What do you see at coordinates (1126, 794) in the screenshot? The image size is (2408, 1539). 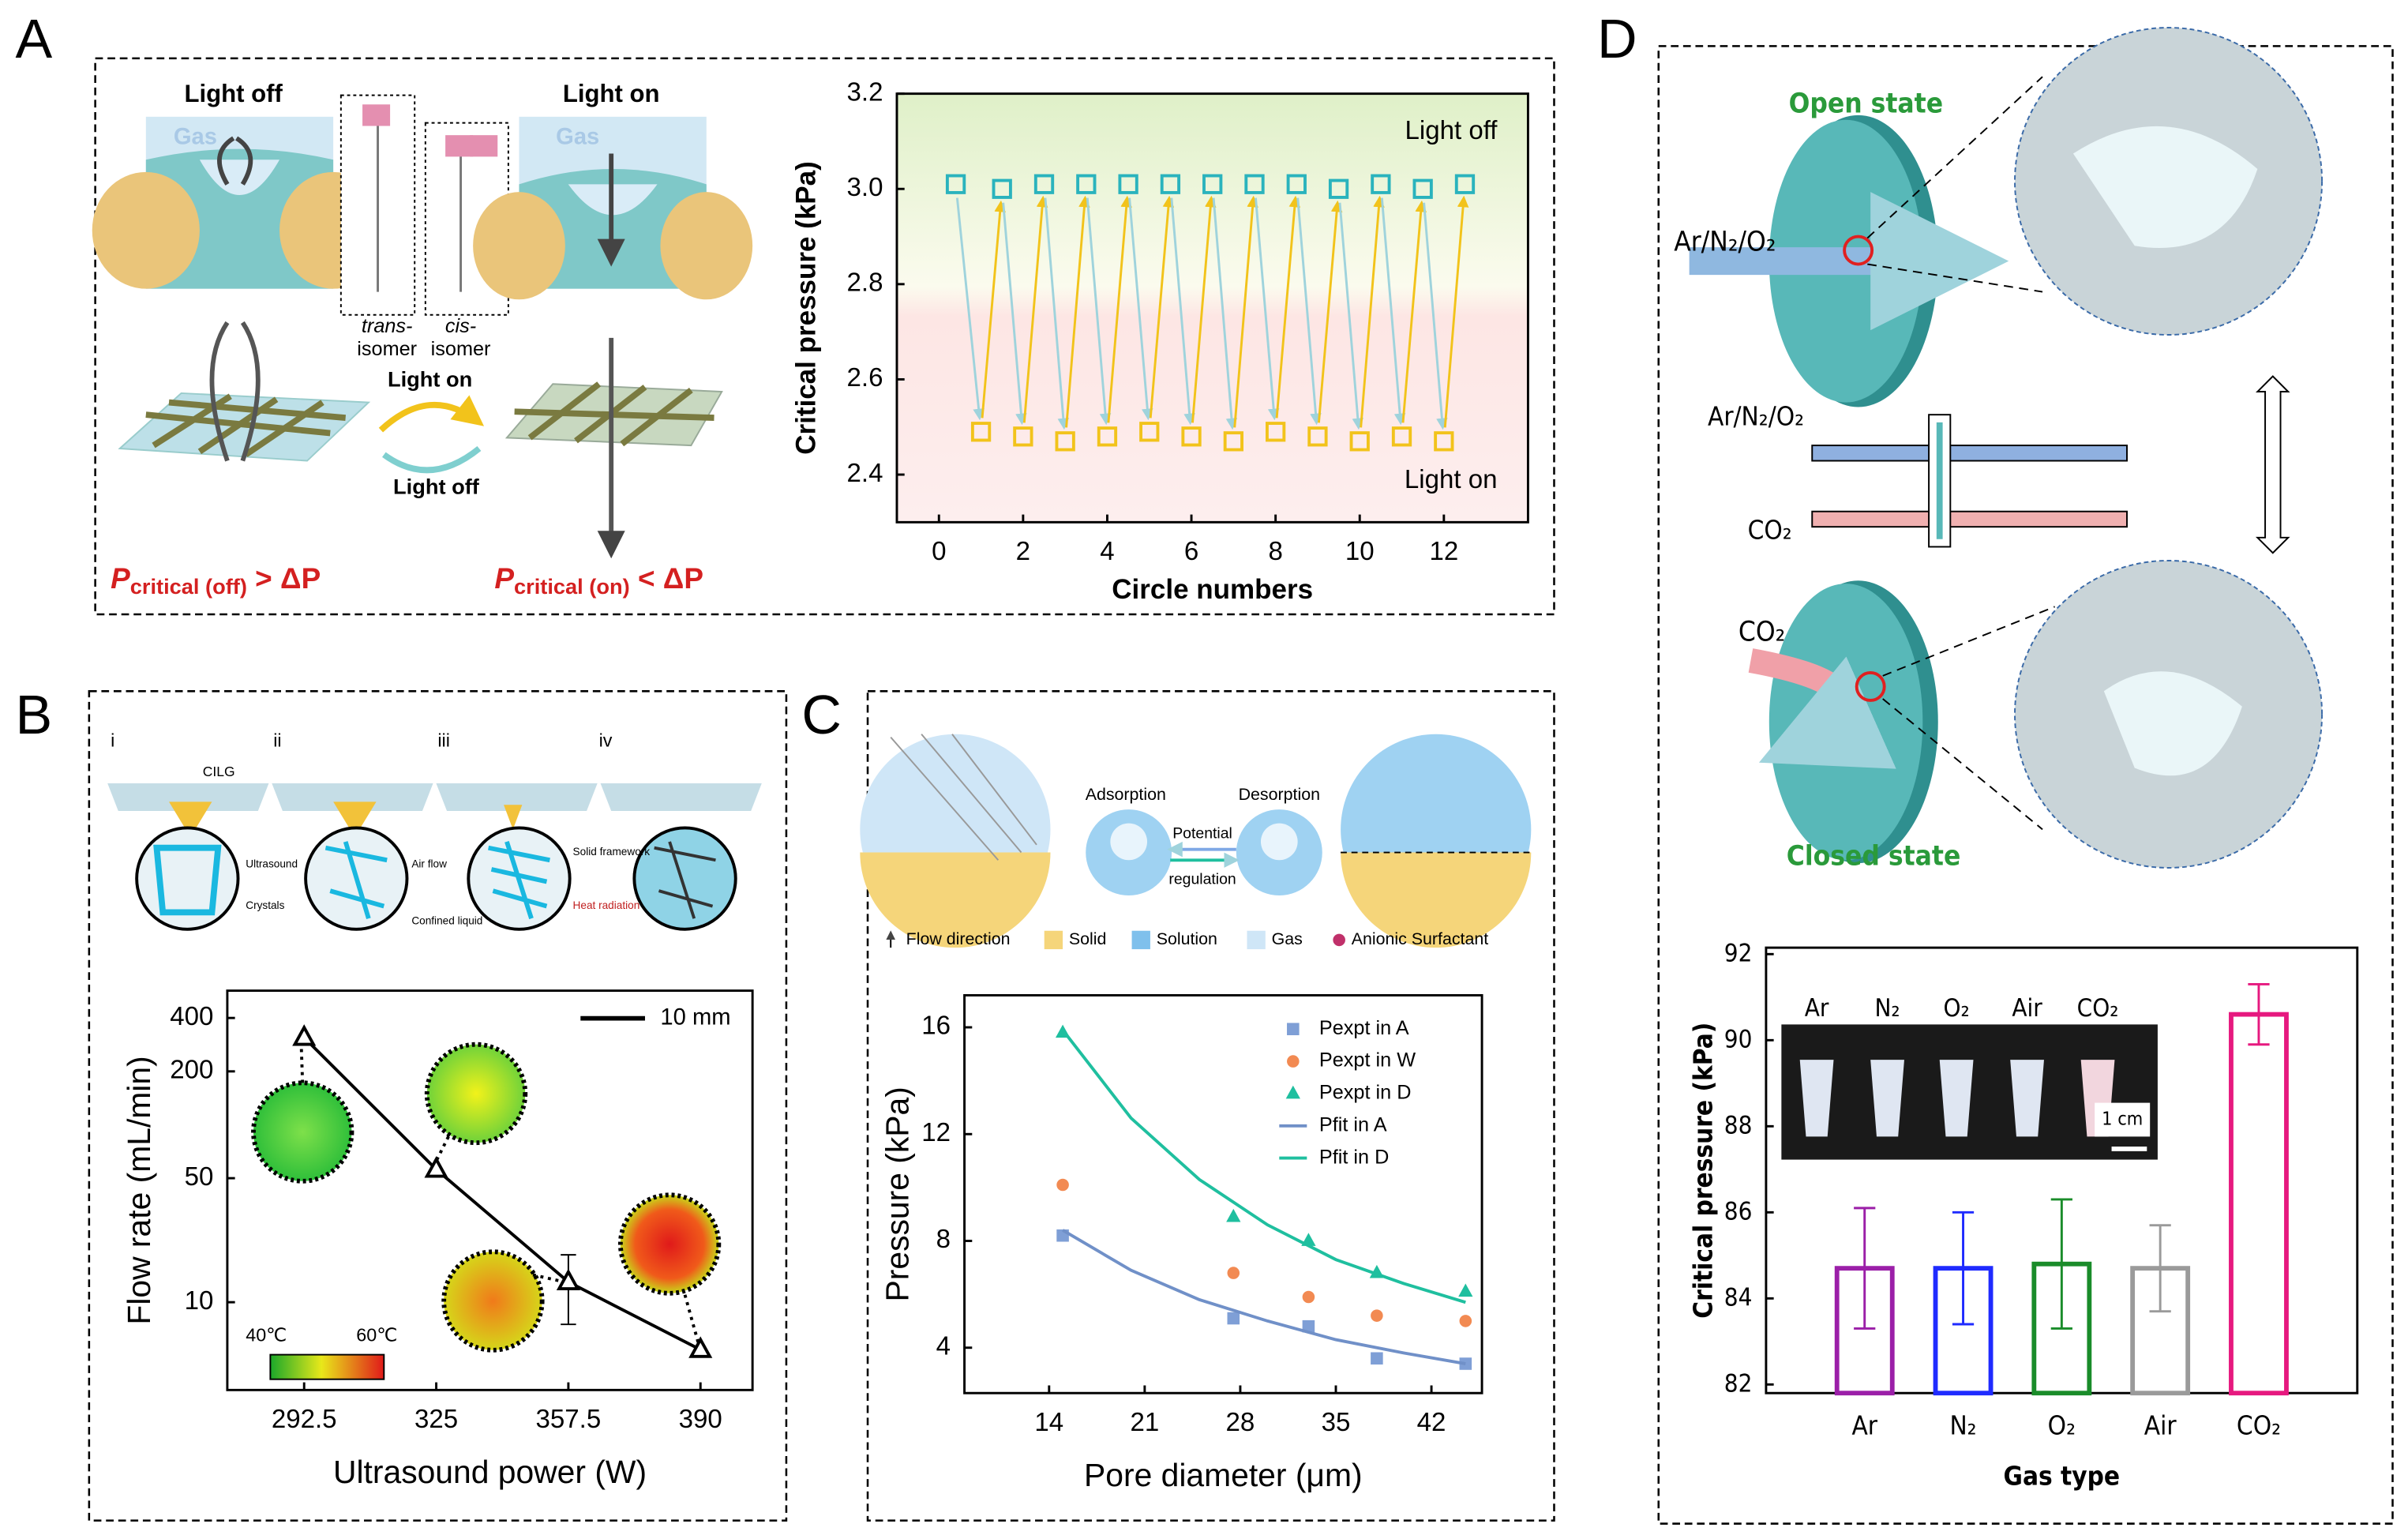 I see `illus-text: Adsorption` at bounding box center [1126, 794].